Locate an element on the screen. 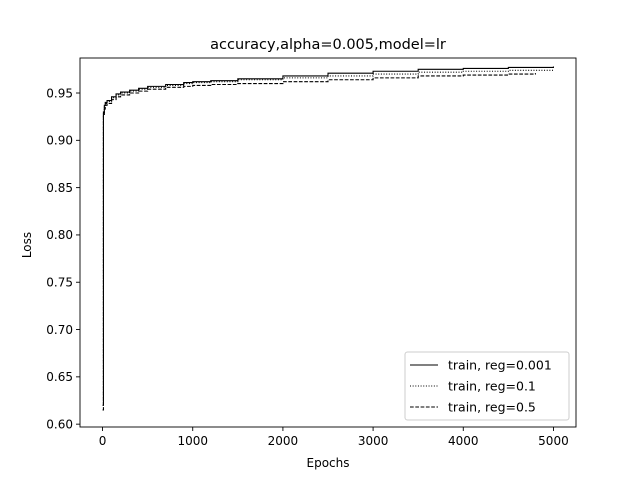 The image size is (640, 480). x-tick-label: 1000 is located at coordinates (192, 441).